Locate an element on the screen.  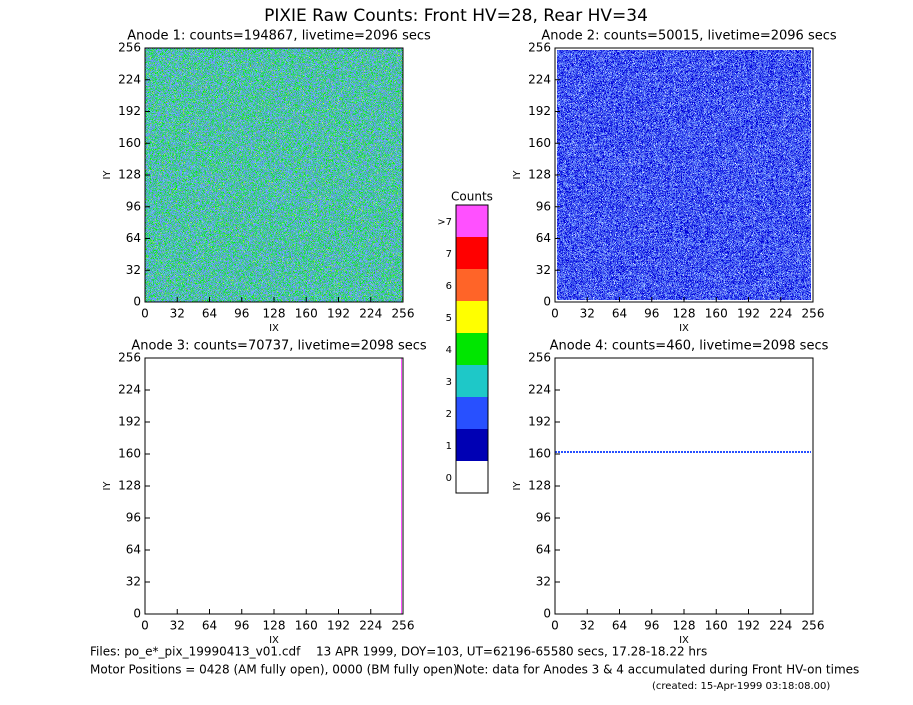
colorbar-label: 4 is located at coordinates (449, 350).